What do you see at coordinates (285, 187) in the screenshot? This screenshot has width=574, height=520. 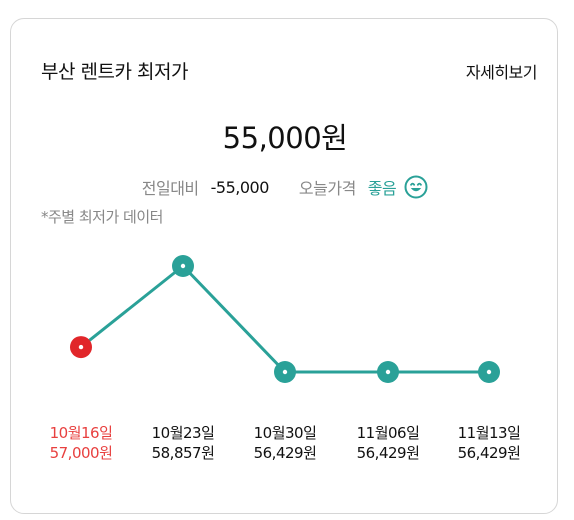 I see `price-stats: 전일대비 -55,000 오늘가격 좋음` at bounding box center [285, 187].